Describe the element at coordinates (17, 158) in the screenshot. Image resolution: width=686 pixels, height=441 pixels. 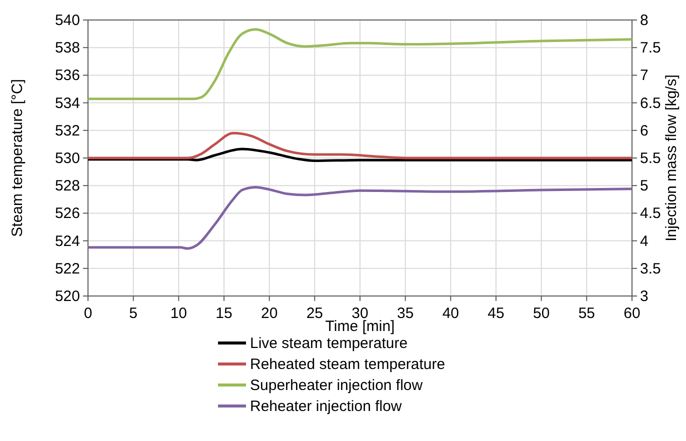
I see `y-axis-title: Steam temperature [°C]` at that location.